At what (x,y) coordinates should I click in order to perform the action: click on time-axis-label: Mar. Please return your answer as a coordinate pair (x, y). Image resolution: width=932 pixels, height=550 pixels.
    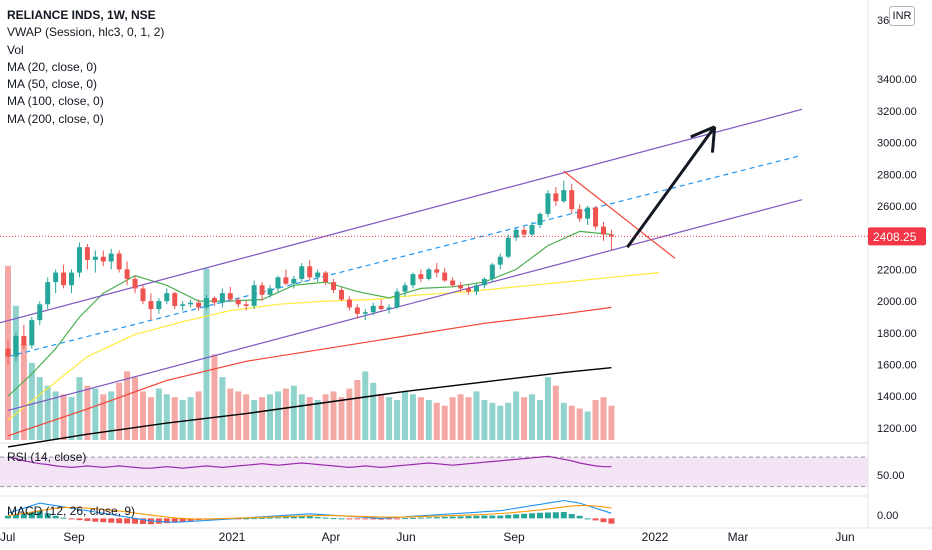
    Looking at the image, I should click on (738, 537).